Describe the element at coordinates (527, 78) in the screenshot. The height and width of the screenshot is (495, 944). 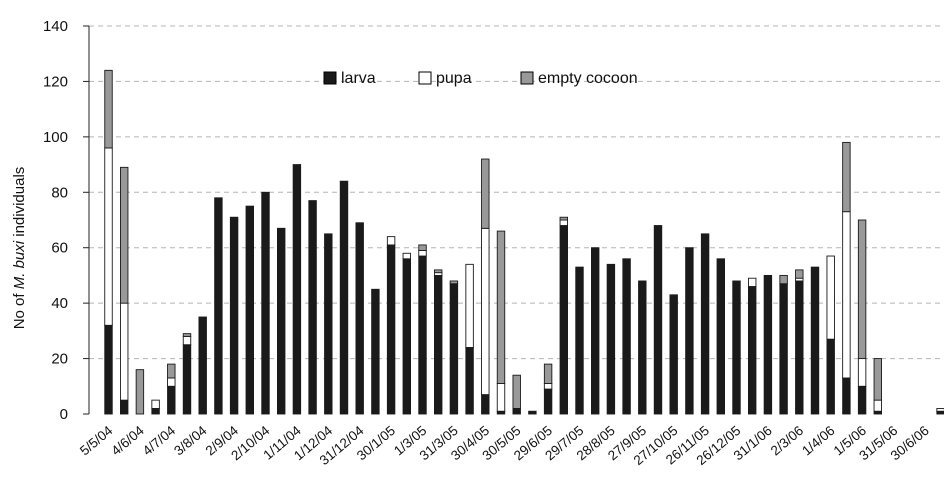
I see `legend-swatch-empty-cocoon` at that location.